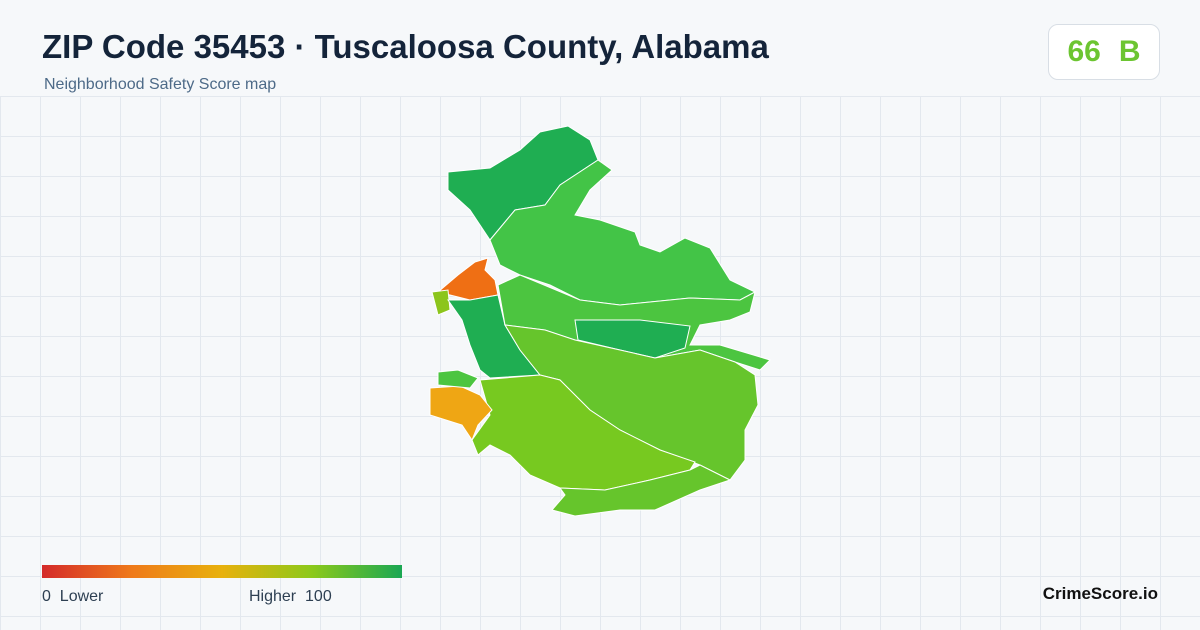 This screenshot has height=630, width=1200. Describe the element at coordinates (160, 84) in the screenshot. I see `subtitle: Neighborhood Safety Score map` at that location.